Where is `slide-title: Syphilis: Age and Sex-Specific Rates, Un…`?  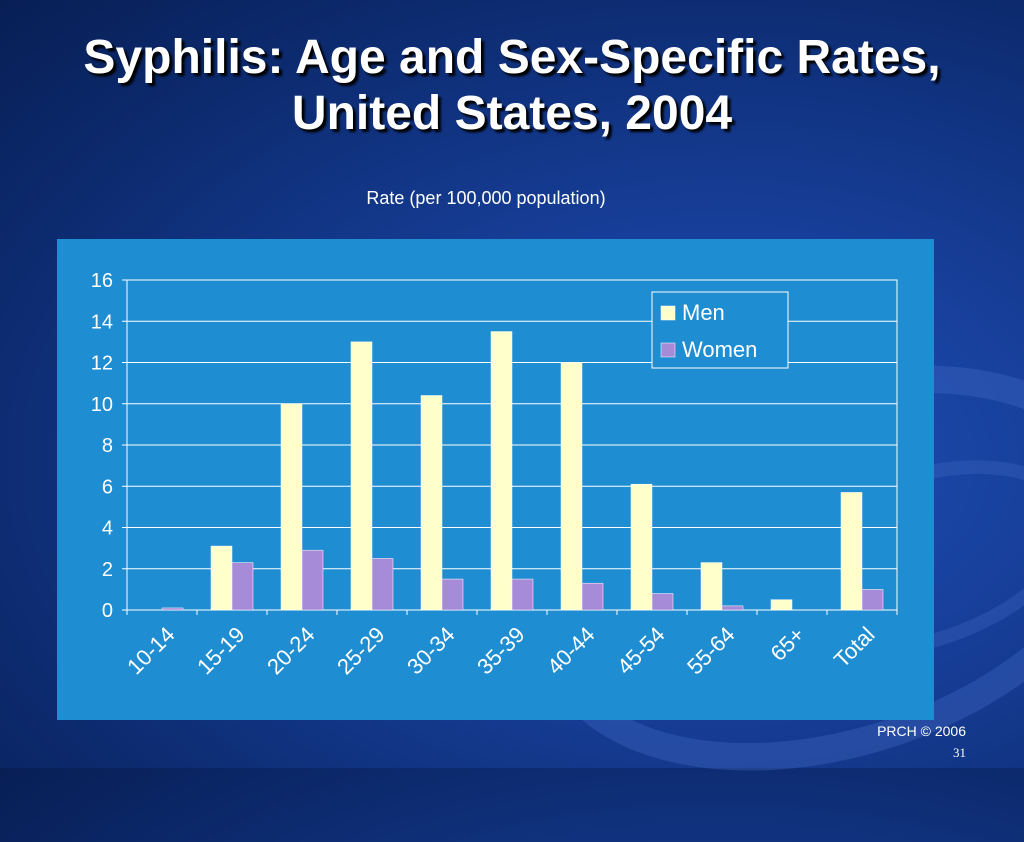 slide-title: Syphilis: Age and Sex-Specific Rates, Un… is located at coordinates (512, 85).